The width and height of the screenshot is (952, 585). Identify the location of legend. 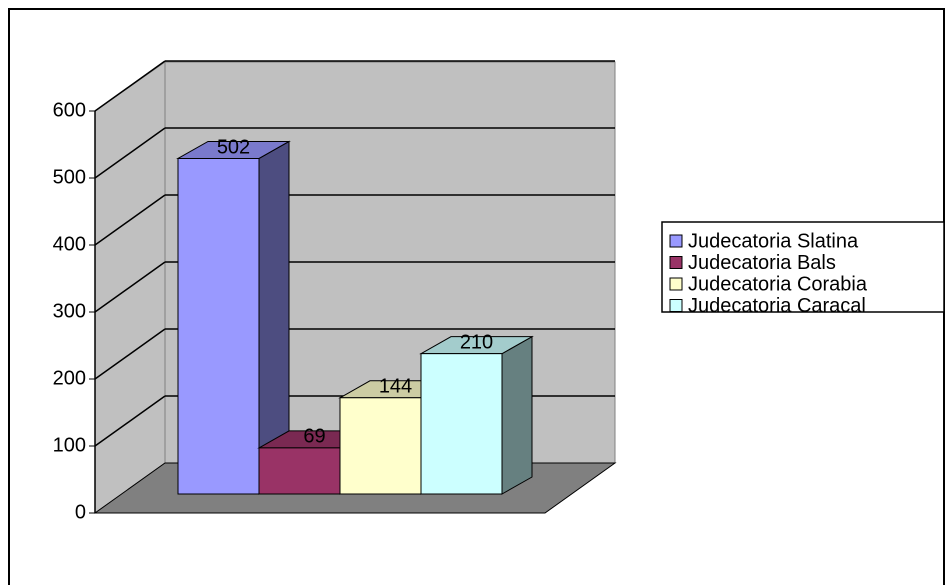
(803, 267).